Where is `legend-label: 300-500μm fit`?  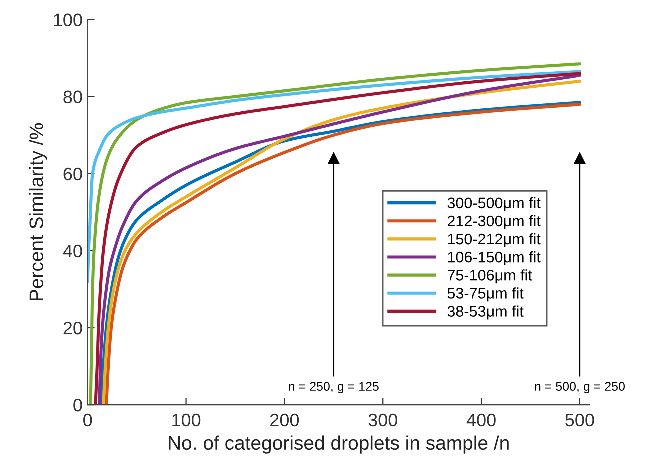 legend-label: 300-500μm fit is located at coordinates (494, 204).